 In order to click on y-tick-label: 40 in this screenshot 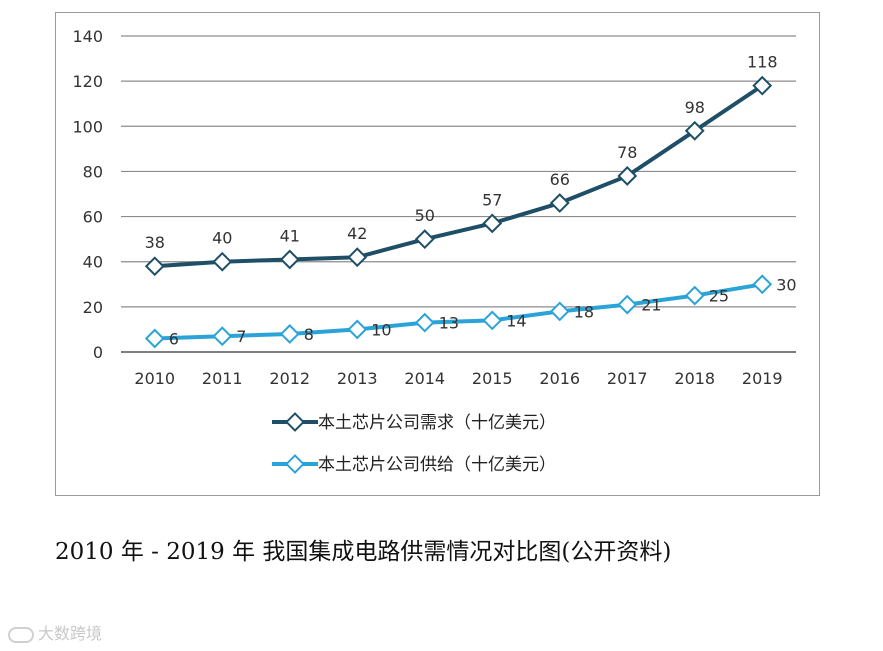, I will do `click(93, 262)`.